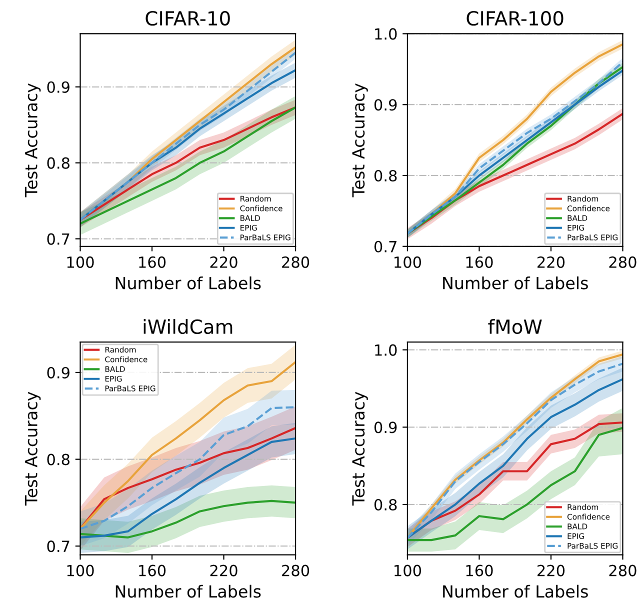 Image resolution: width=642 pixels, height=613 pixels. What do you see at coordinates (188, 326) in the screenshot?
I see `chart-title: iWildCam` at bounding box center [188, 326].